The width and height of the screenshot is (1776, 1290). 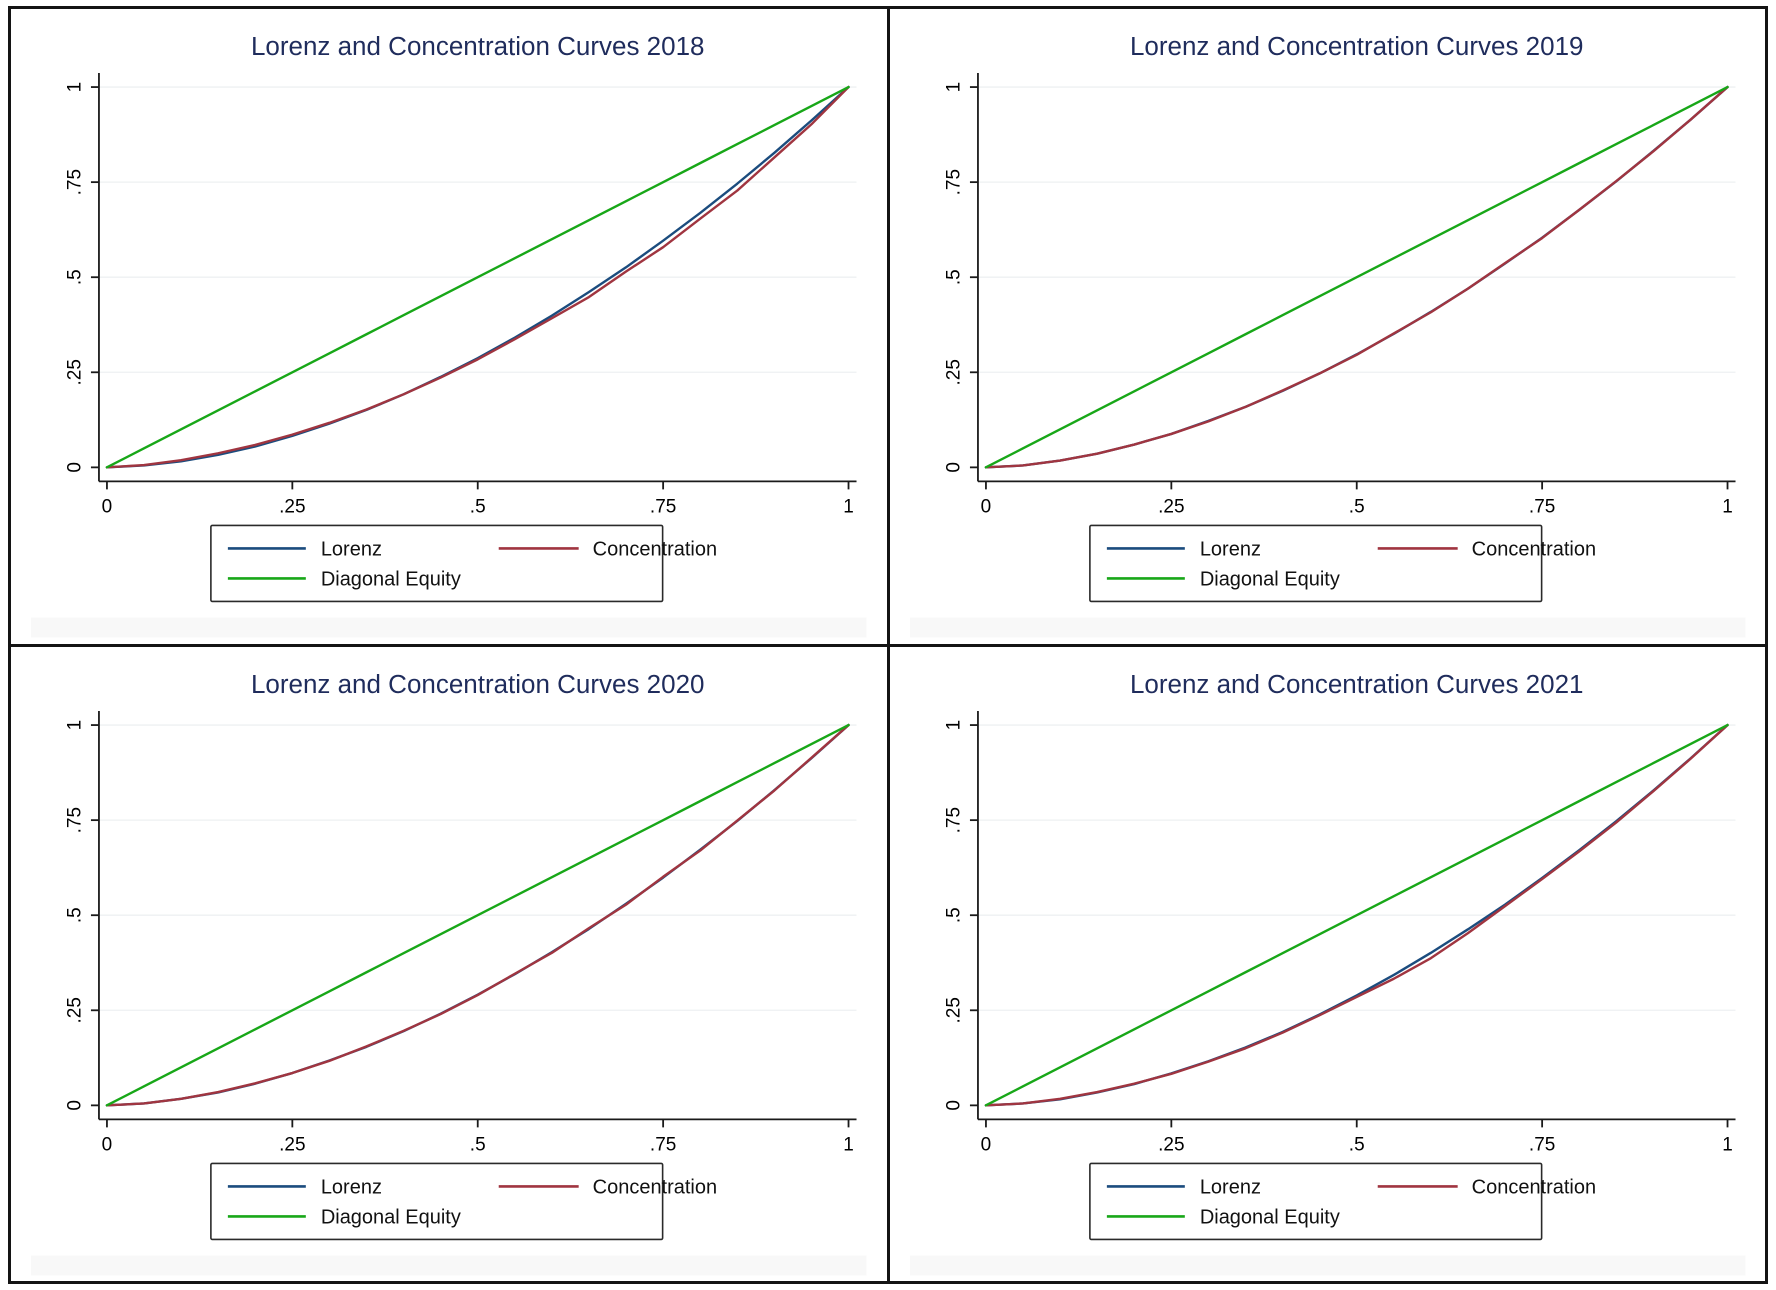 I want to click on panel-title-2018: Lorenz and Concentration Curves 2018, so click(x=478, y=46).